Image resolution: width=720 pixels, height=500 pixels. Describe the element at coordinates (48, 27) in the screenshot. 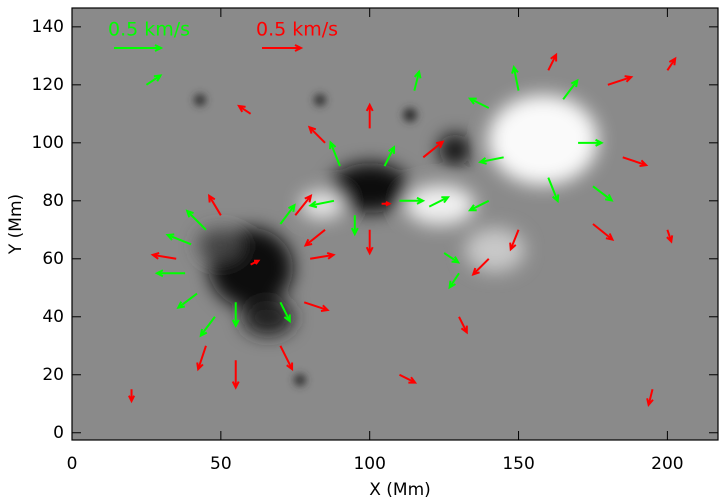

I see `y-tick-label: 140` at that location.